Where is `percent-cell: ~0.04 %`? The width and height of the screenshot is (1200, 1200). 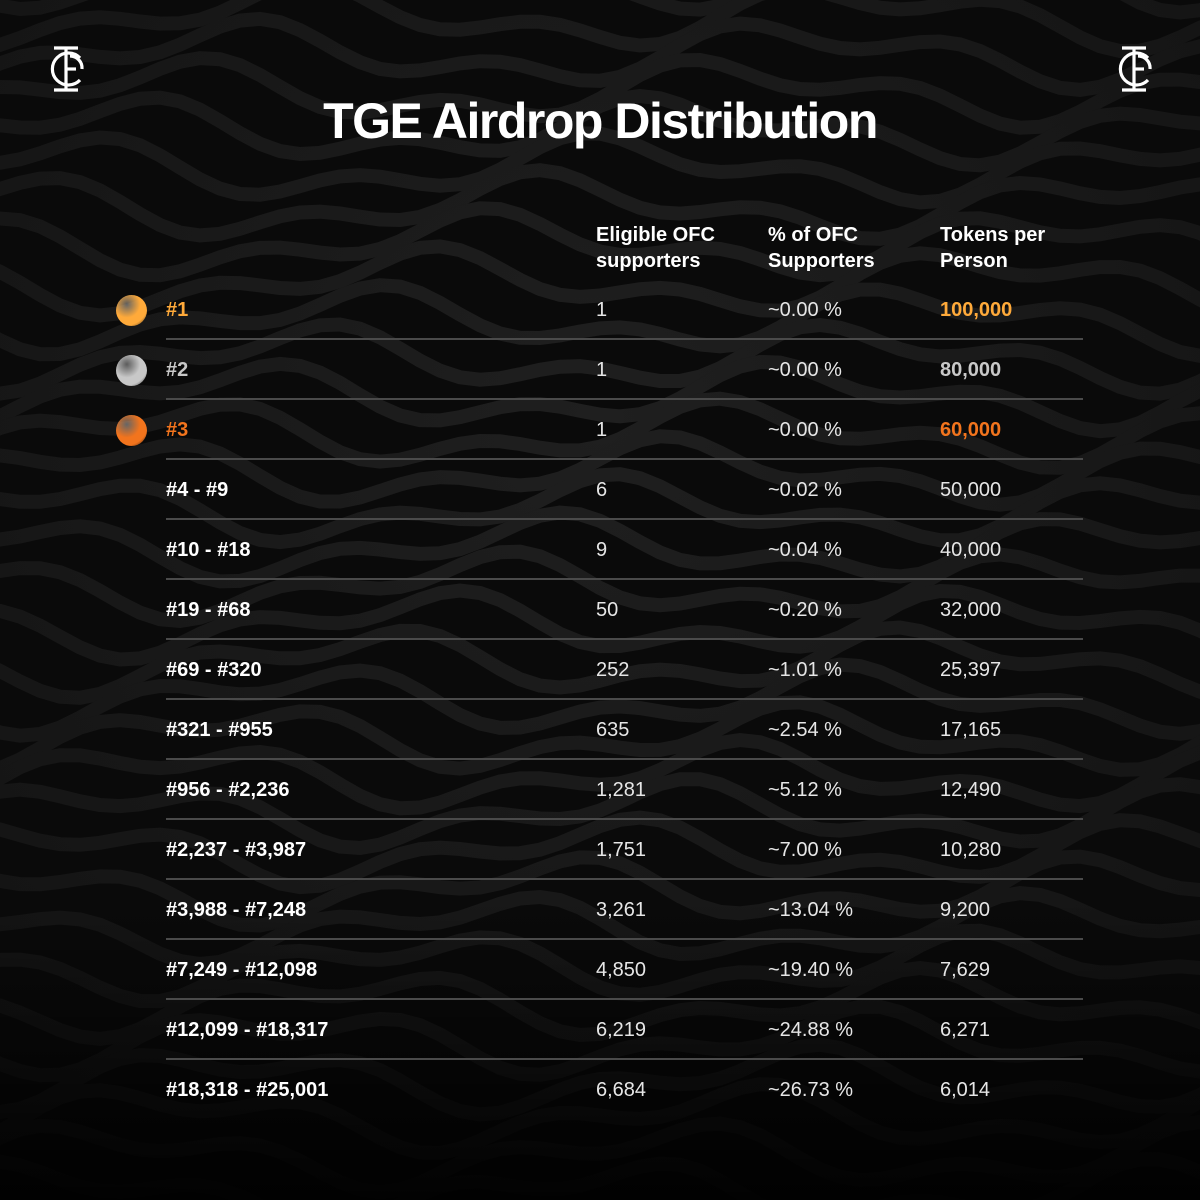
percent-cell: ~0.04 % is located at coordinates (805, 550).